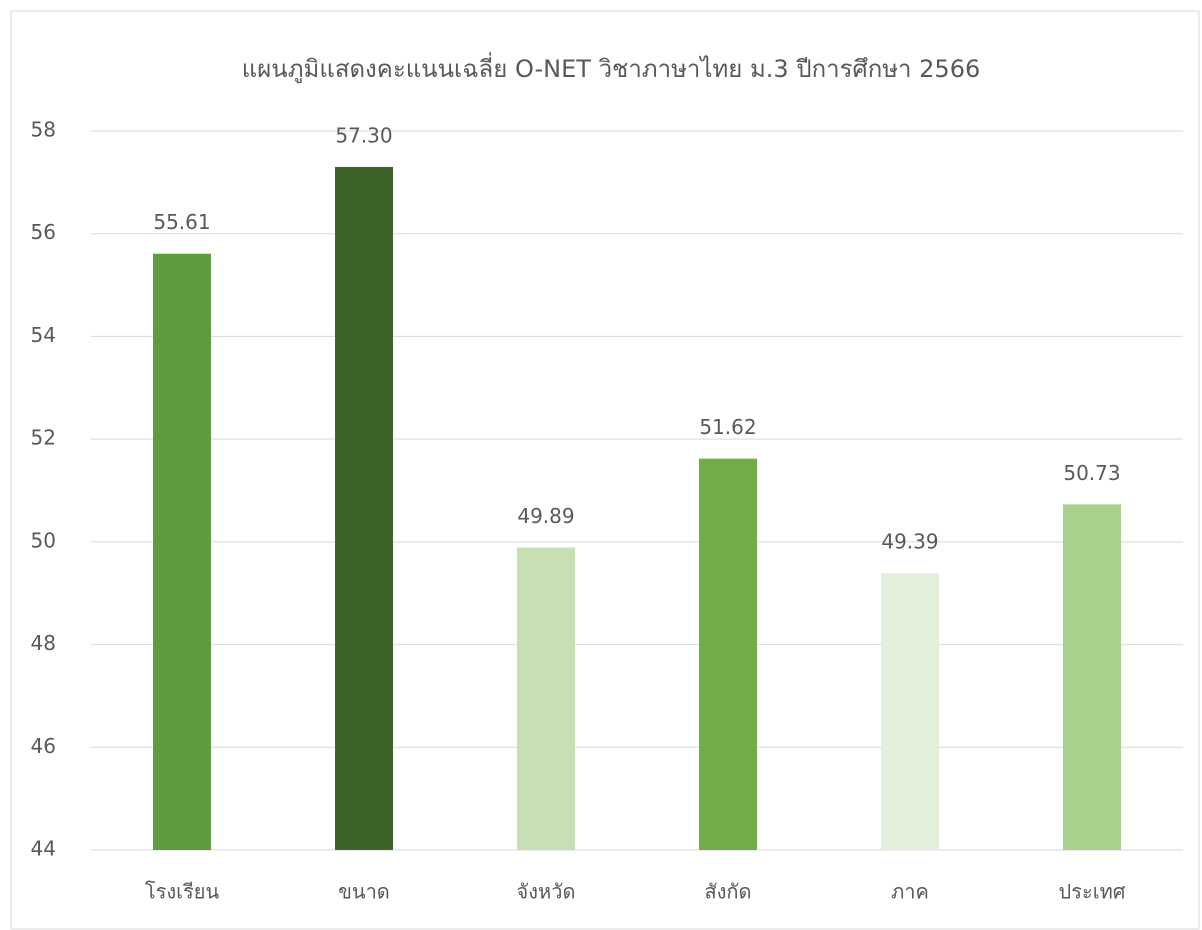 The width and height of the screenshot is (1202, 930). Describe the element at coordinates (546, 892) in the screenshot. I see `x-tick-label: จังหวัด` at that location.